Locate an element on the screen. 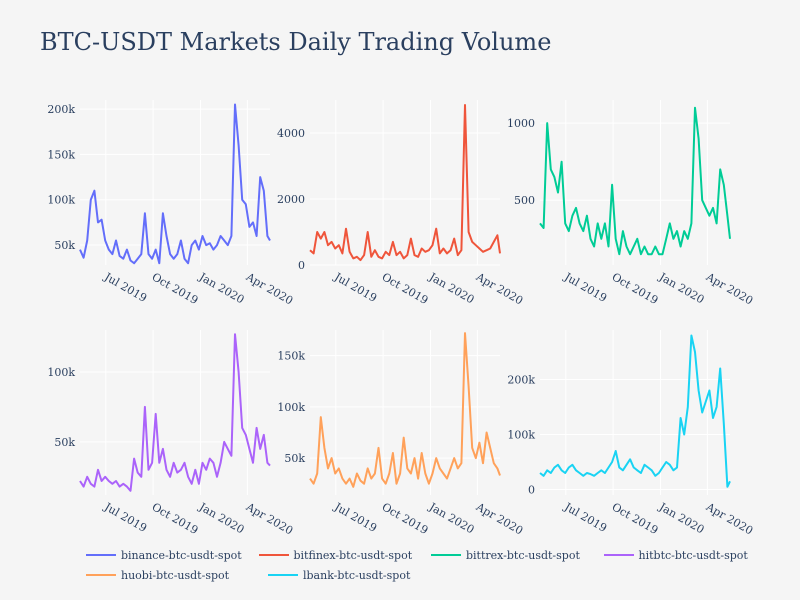  series-line-hitbtc-btc-usdt-spot is located at coordinates (175, 412).